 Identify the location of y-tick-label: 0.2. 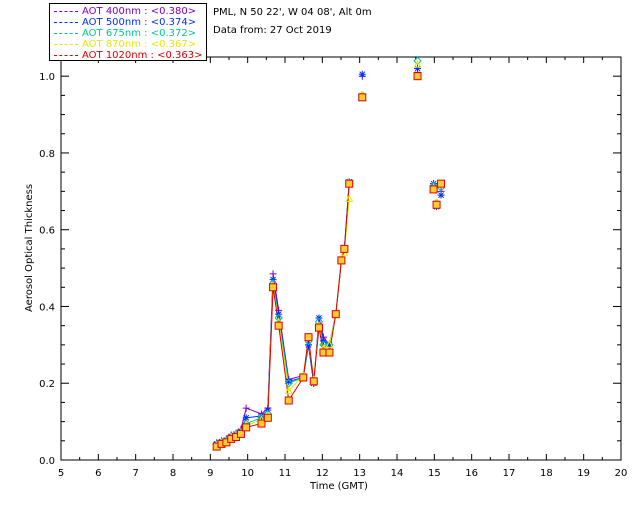
(47, 384).